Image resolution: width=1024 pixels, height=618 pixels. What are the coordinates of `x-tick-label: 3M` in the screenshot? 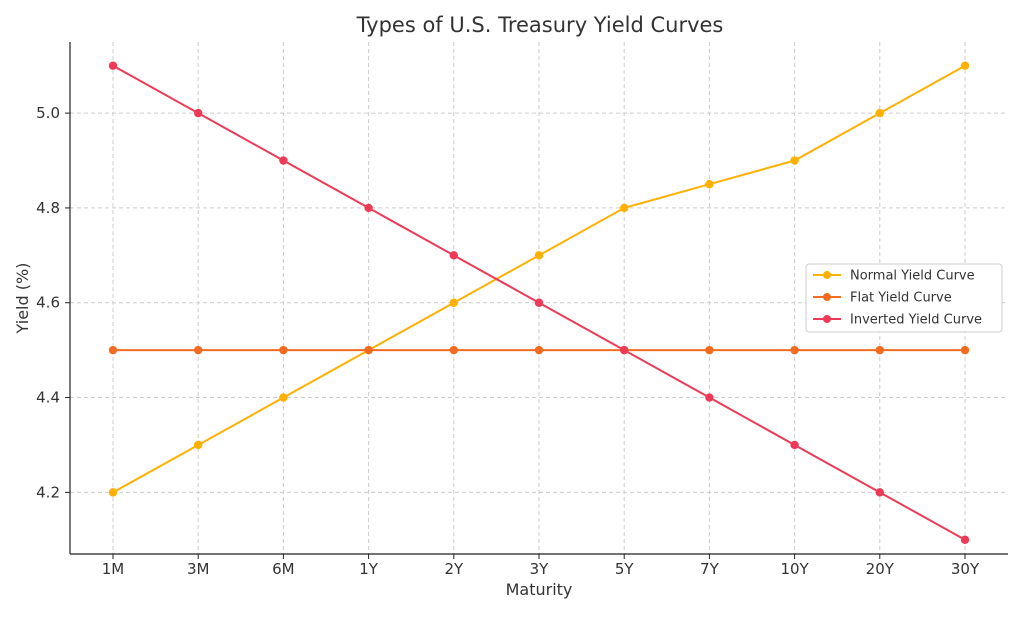 It's located at (198, 569).